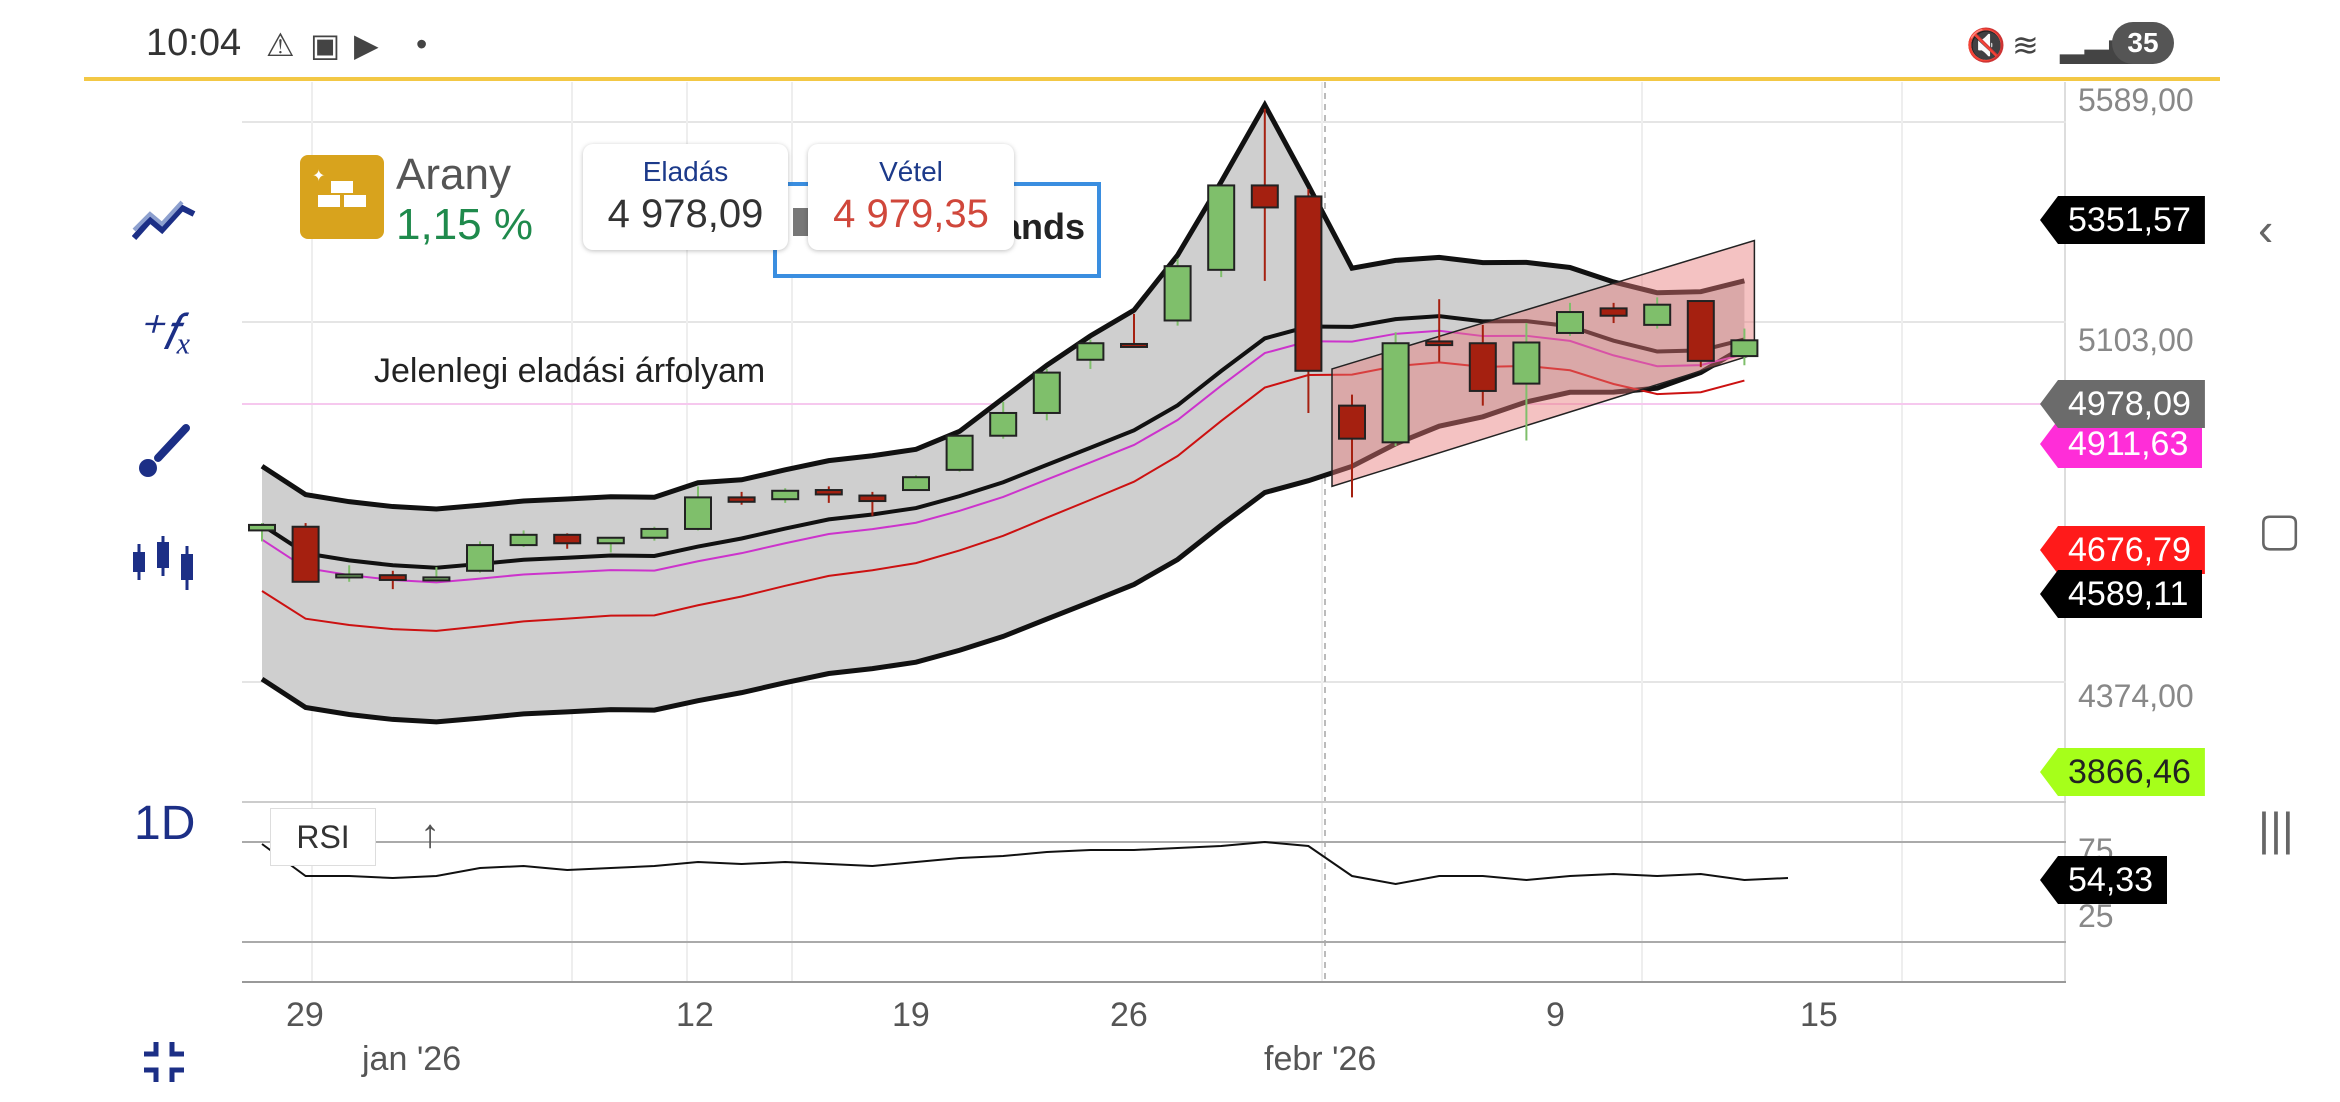 The image size is (2340, 1102). Describe the element at coordinates (911, 214) in the screenshot. I see `buy-value: 4 979,35` at that location.